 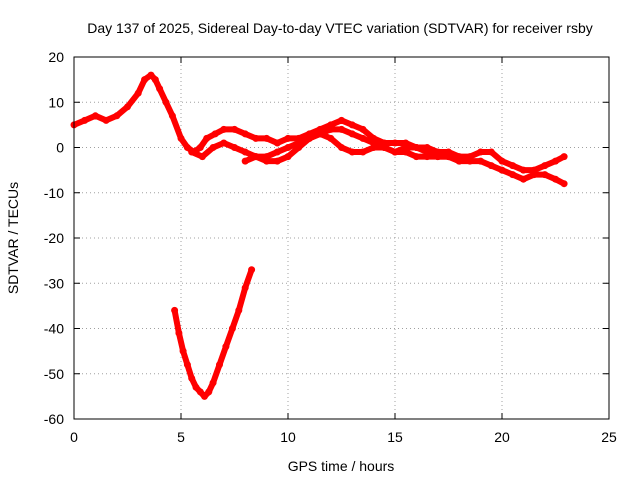 I want to click on x-axis-label: GPS time / hours, so click(x=341, y=466).